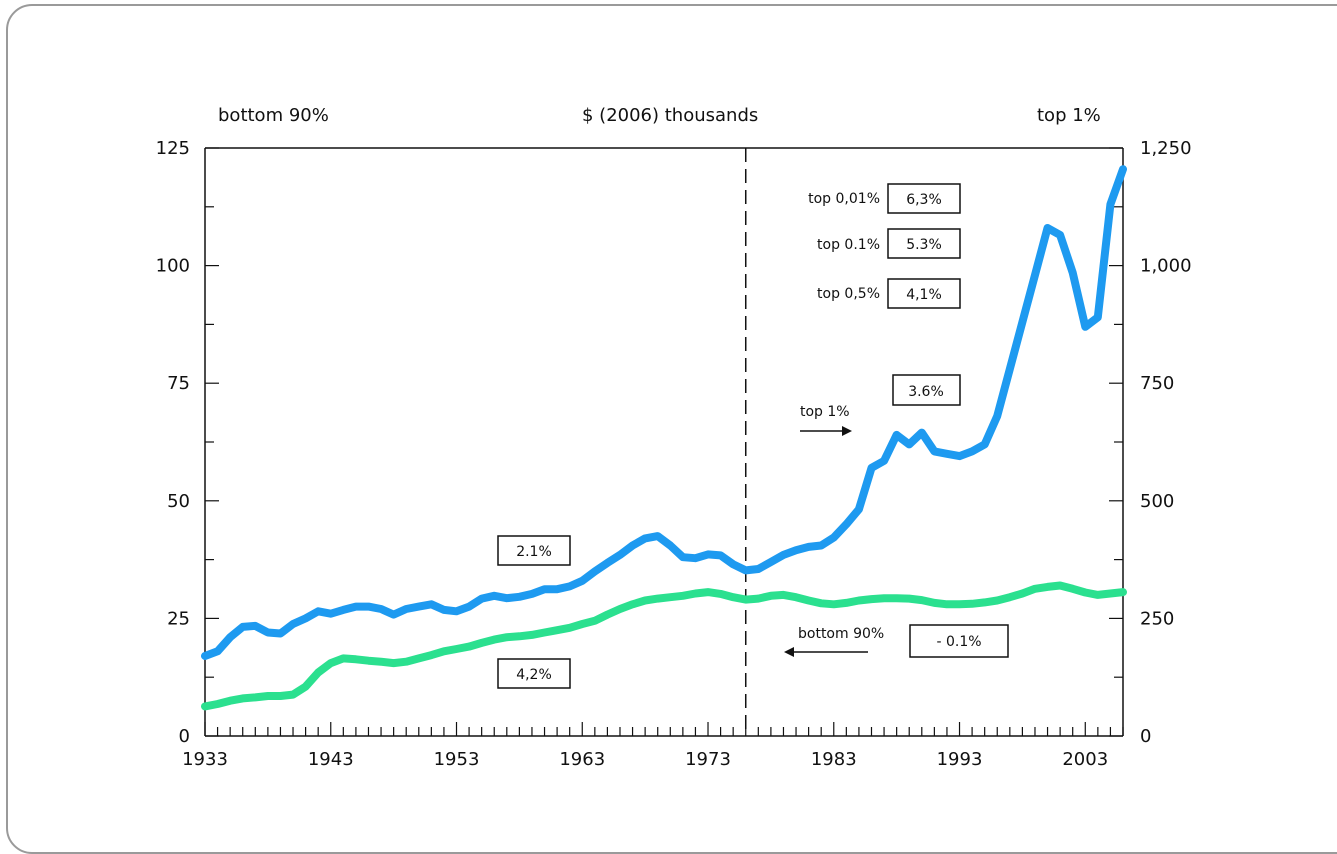 The width and height of the screenshot is (1337, 854). What do you see at coordinates (173, 266) in the screenshot?
I see `y-left-tick-label: 100` at bounding box center [173, 266].